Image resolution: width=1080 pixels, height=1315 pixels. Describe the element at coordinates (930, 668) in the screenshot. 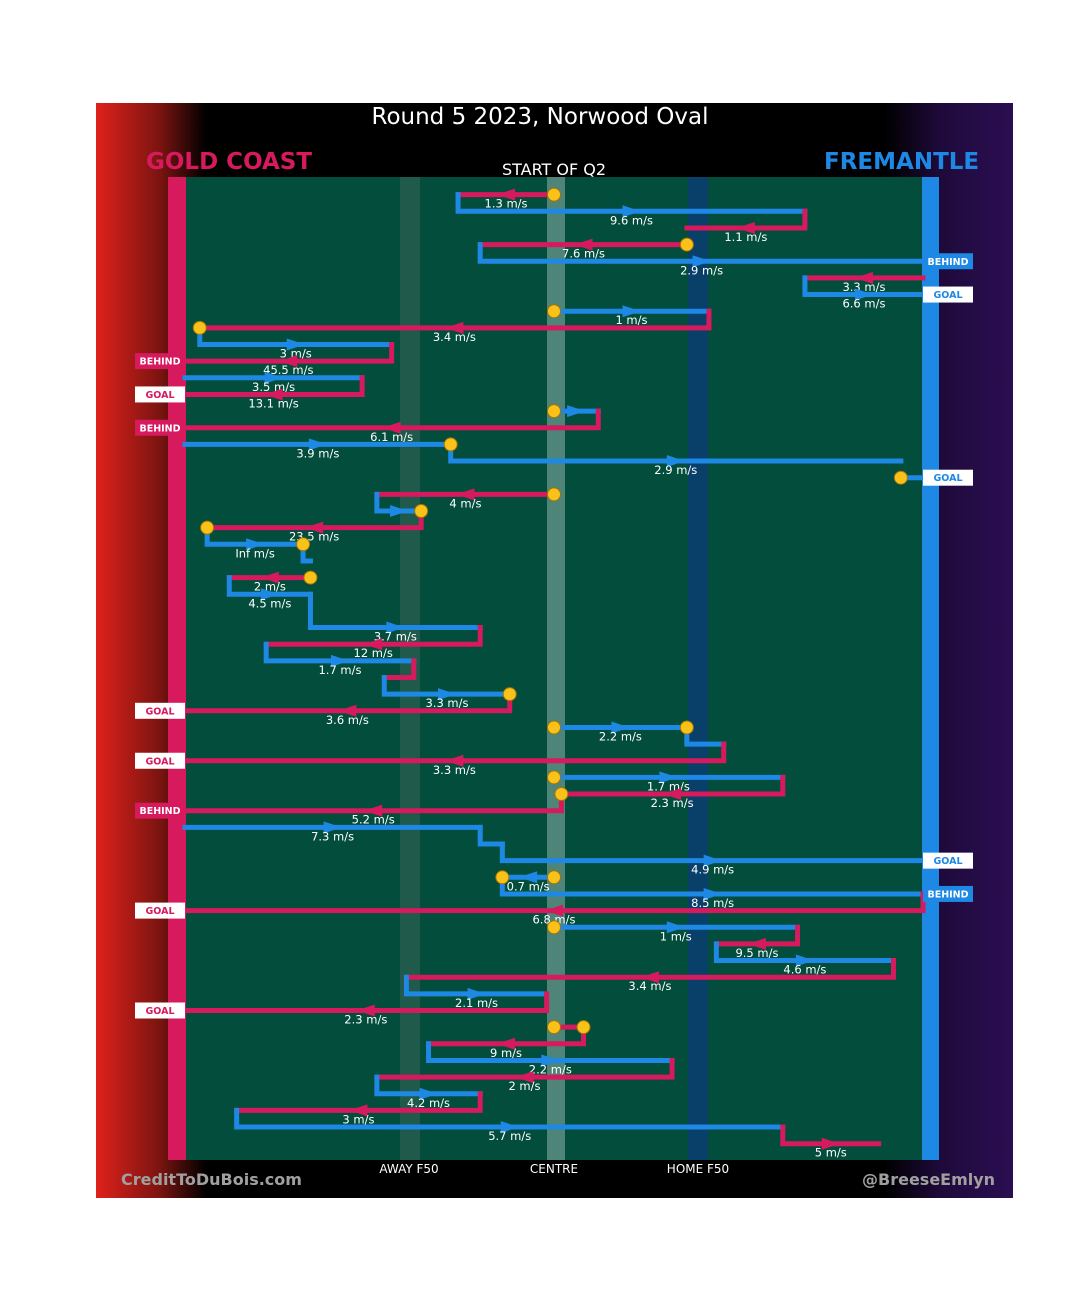

I see `fremantle-goal-line` at that location.